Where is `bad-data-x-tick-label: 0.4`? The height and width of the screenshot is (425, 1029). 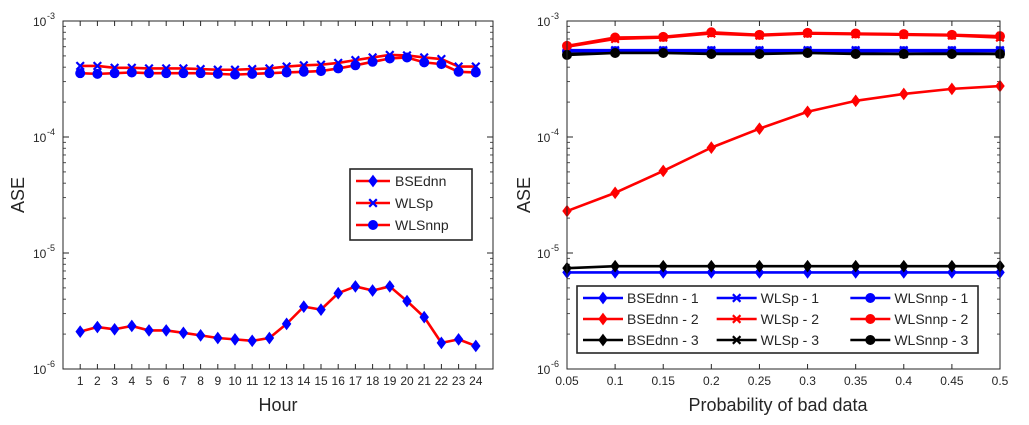 bad-data-x-tick-label: 0.4 is located at coordinates (903, 381).